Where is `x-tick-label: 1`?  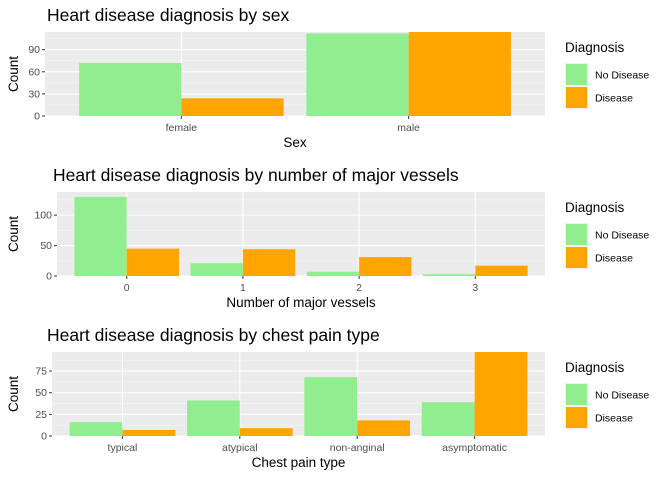 x-tick-label: 1 is located at coordinates (243, 288).